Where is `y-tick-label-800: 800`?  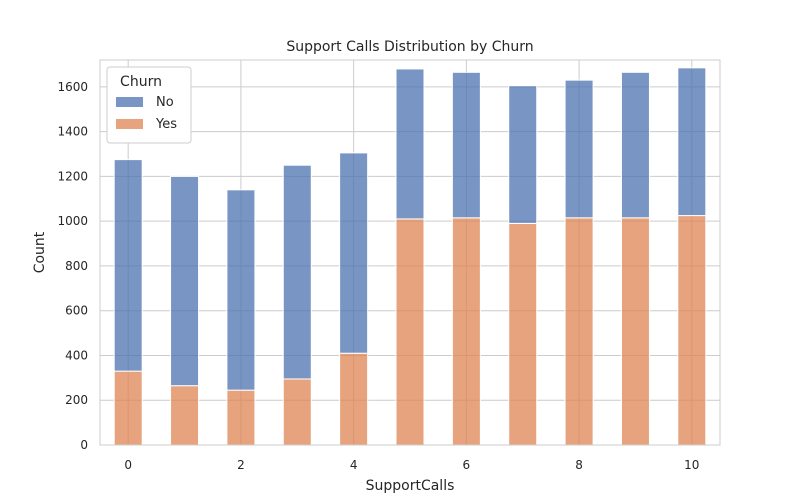
y-tick-label-800: 800 is located at coordinates (76, 266).